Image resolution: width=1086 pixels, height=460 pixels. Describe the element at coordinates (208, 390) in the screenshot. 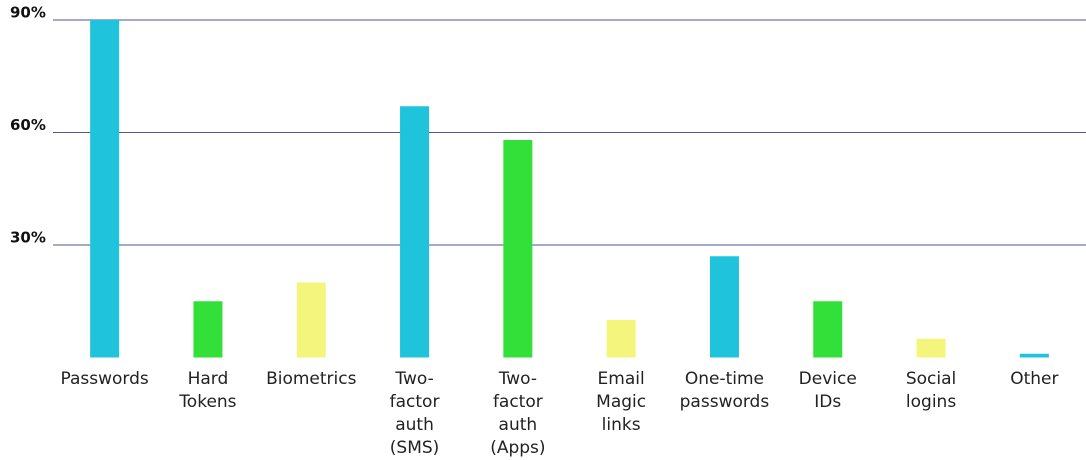

I see `x-tick-label: Hard Tokens` at that location.